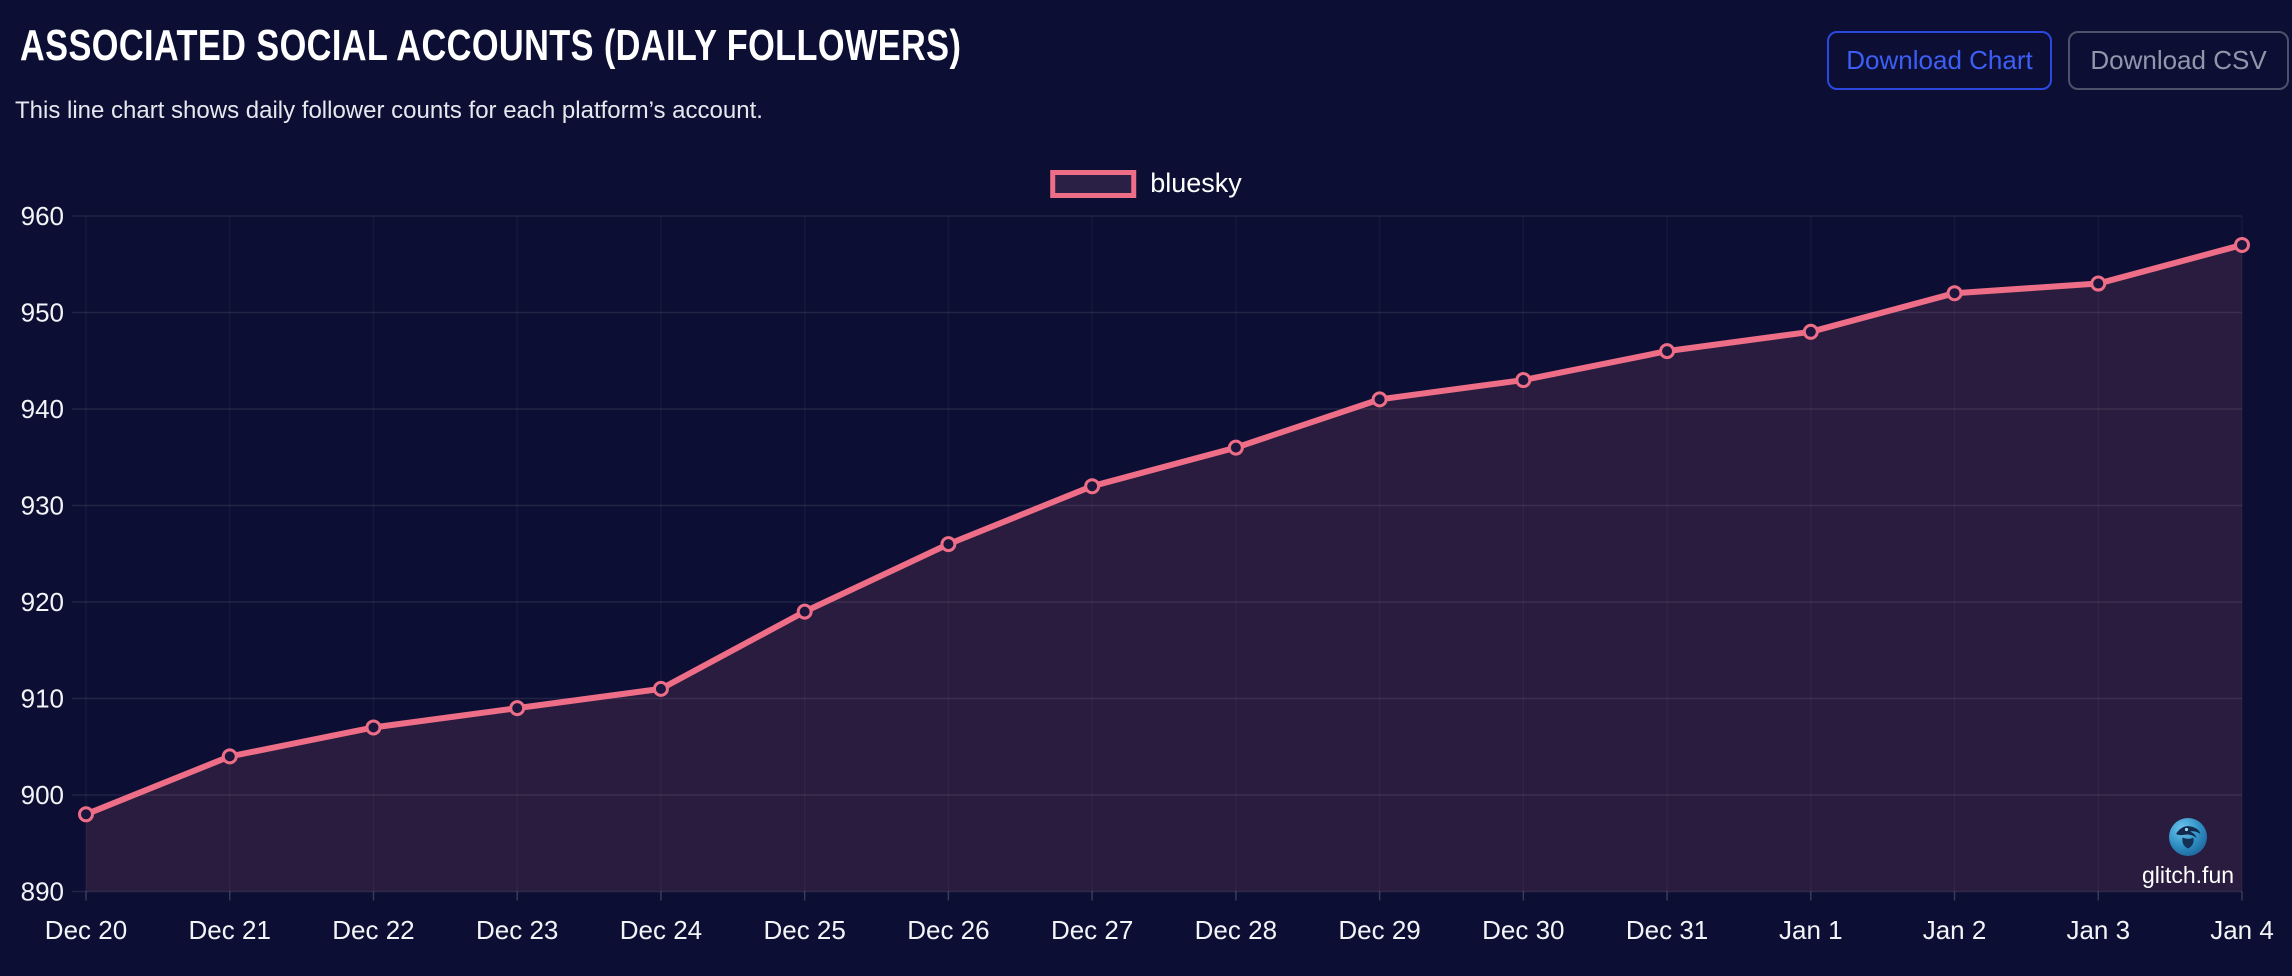 This screenshot has height=976, width=2292. I want to click on x-tick-label: Dec 22, so click(373, 930).